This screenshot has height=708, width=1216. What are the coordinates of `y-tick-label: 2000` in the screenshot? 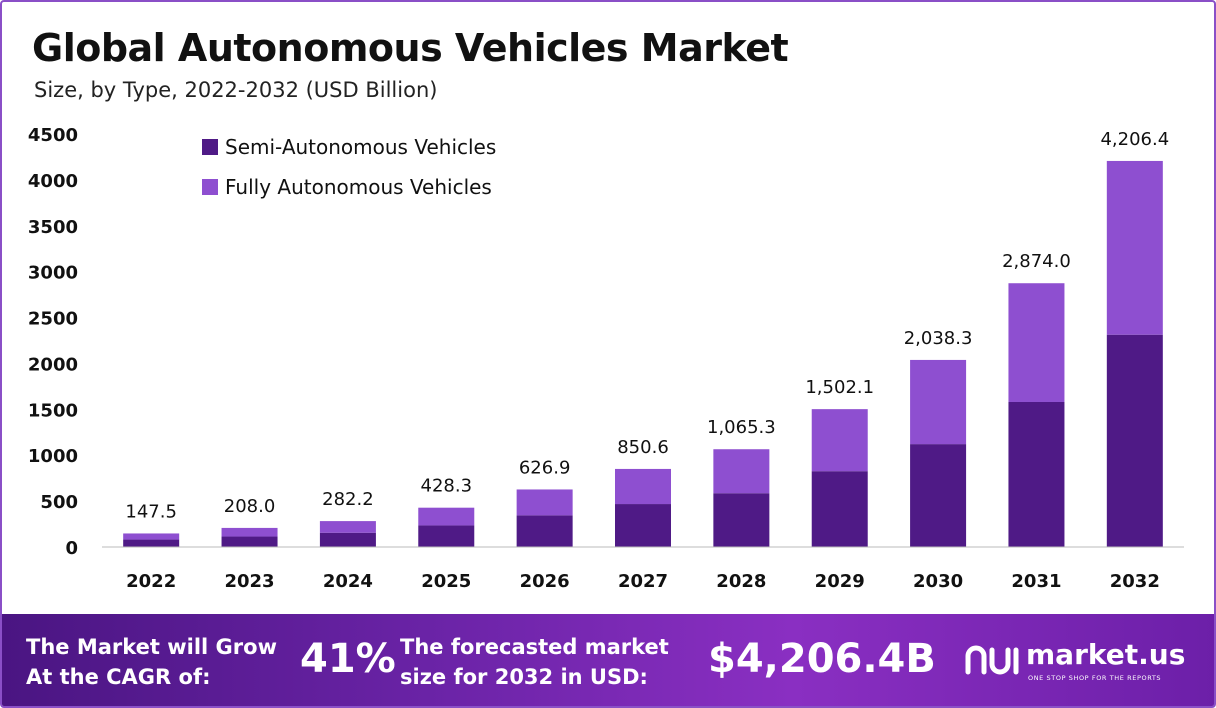 It's located at (53, 364).